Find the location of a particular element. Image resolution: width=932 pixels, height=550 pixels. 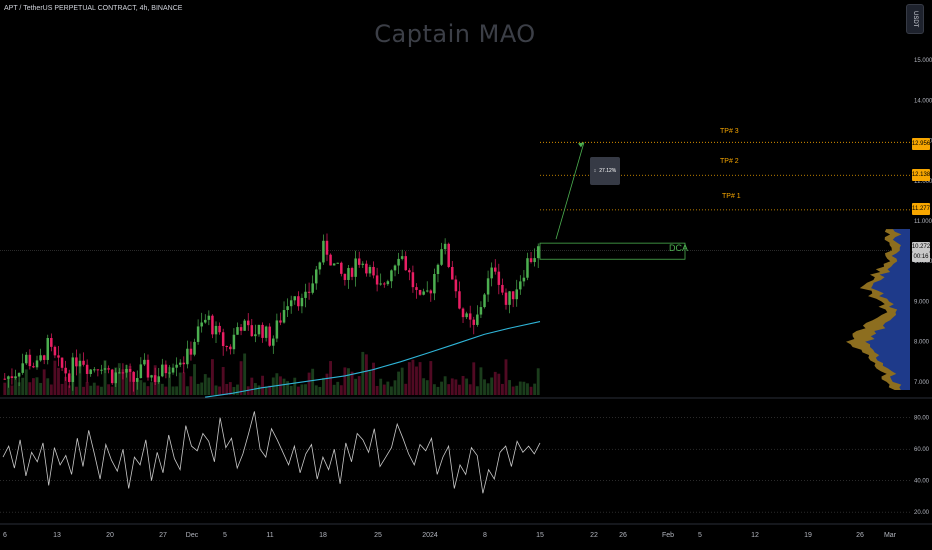

time-tick-label: 11 is located at coordinates (269, 535).